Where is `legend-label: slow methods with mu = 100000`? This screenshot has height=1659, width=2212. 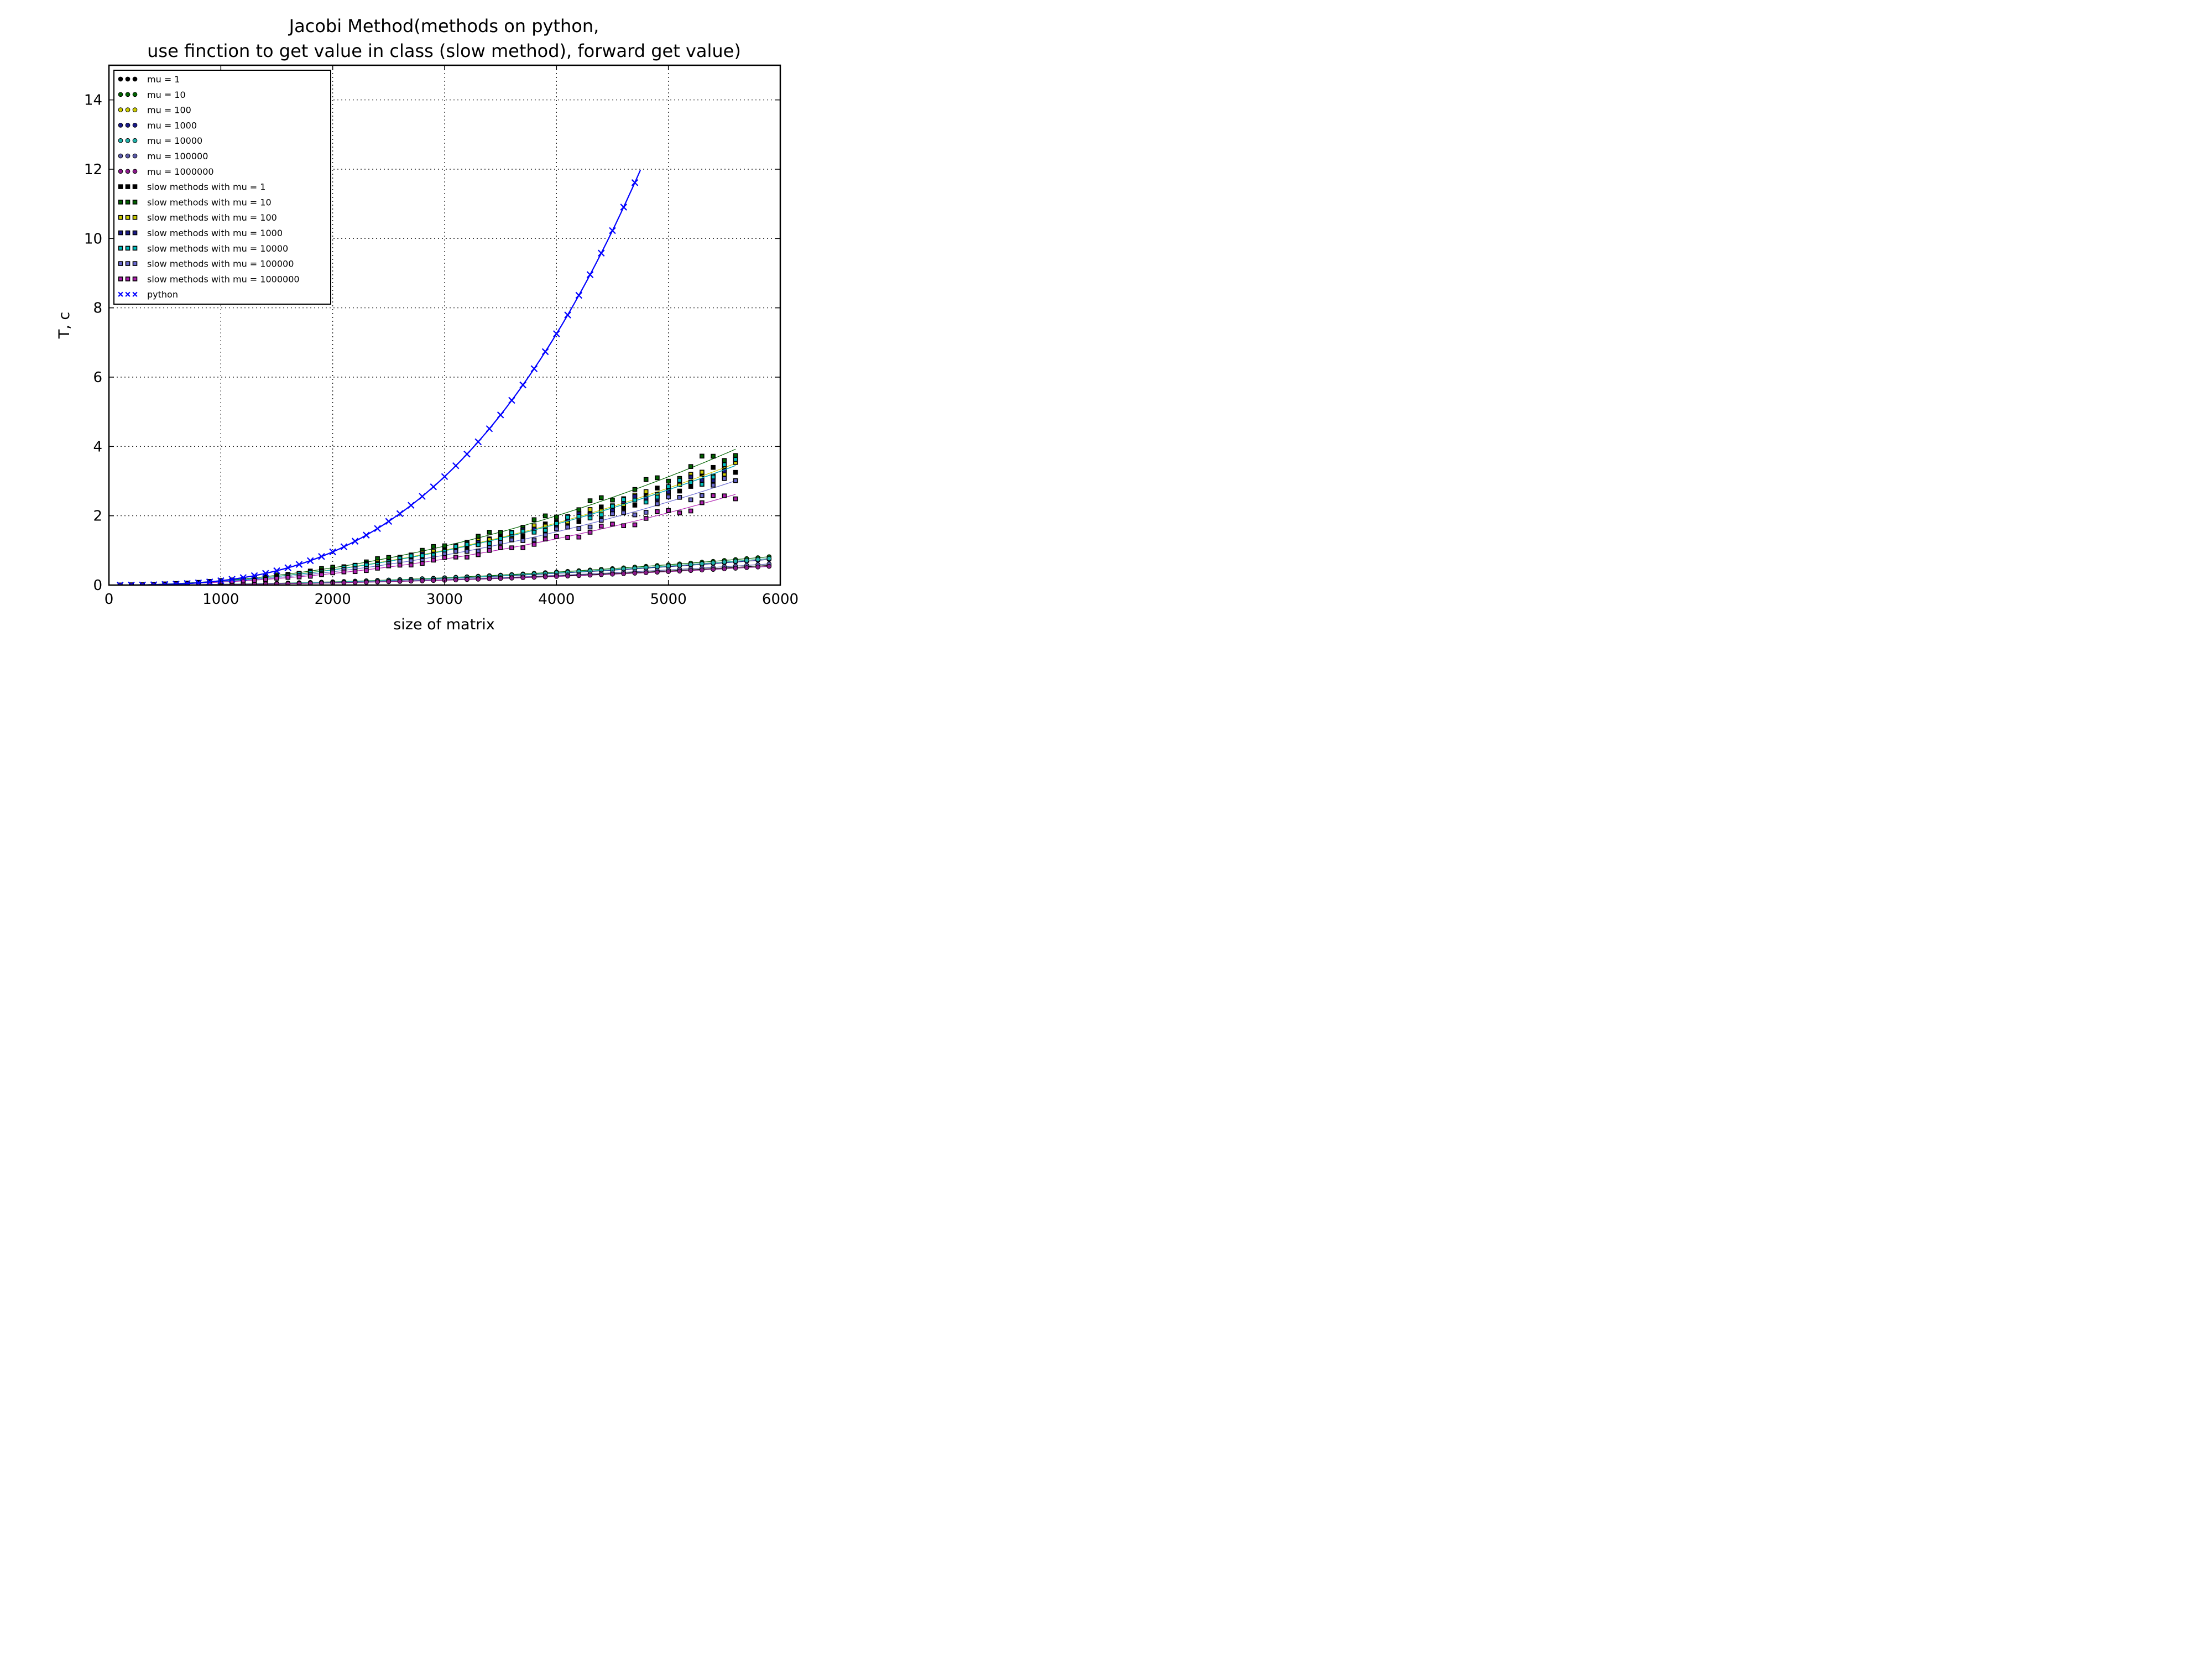
legend-label: slow methods with mu = 100000 is located at coordinates (221, 264).